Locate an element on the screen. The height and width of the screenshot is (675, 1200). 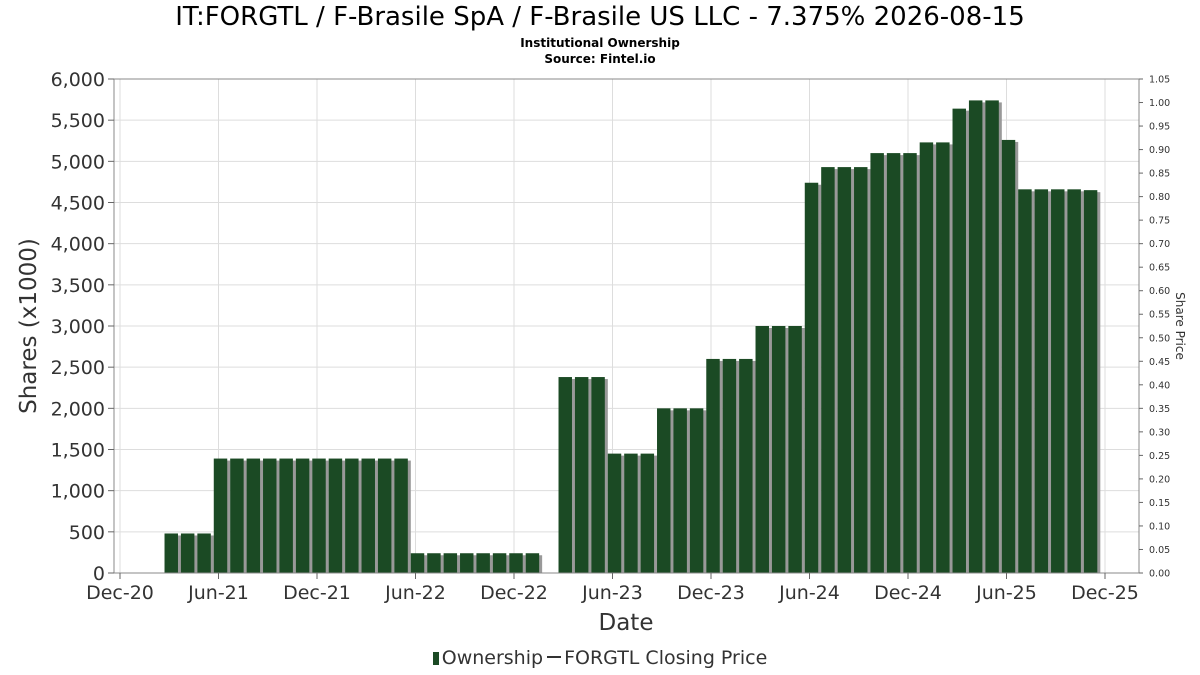
y-tick-label: 1,000 is located at coordinates (78, 492).